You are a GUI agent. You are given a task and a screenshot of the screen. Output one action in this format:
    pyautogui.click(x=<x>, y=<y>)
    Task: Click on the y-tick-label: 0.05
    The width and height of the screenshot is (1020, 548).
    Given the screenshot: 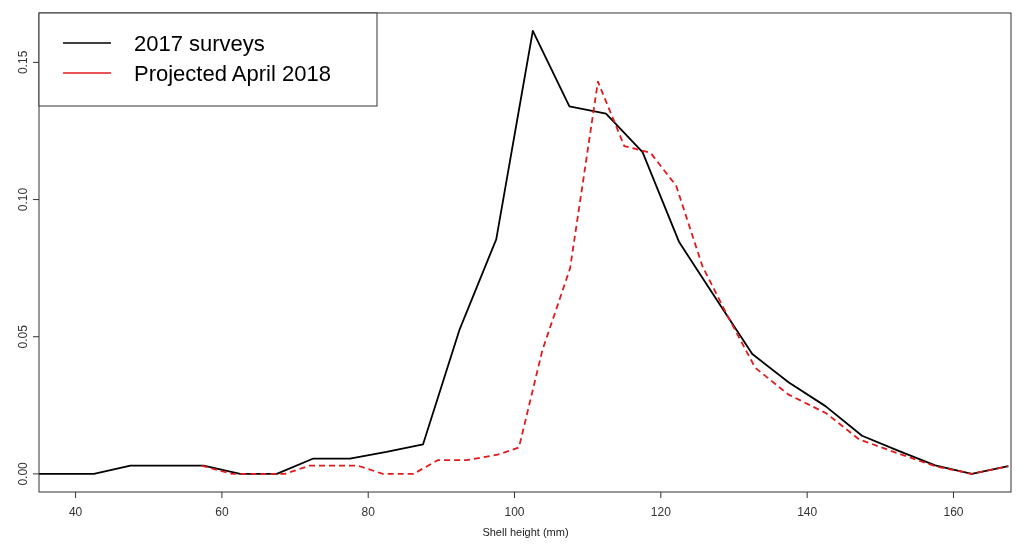 What is the action you would take?
    pyautogui.click(x=23, y=336)
    